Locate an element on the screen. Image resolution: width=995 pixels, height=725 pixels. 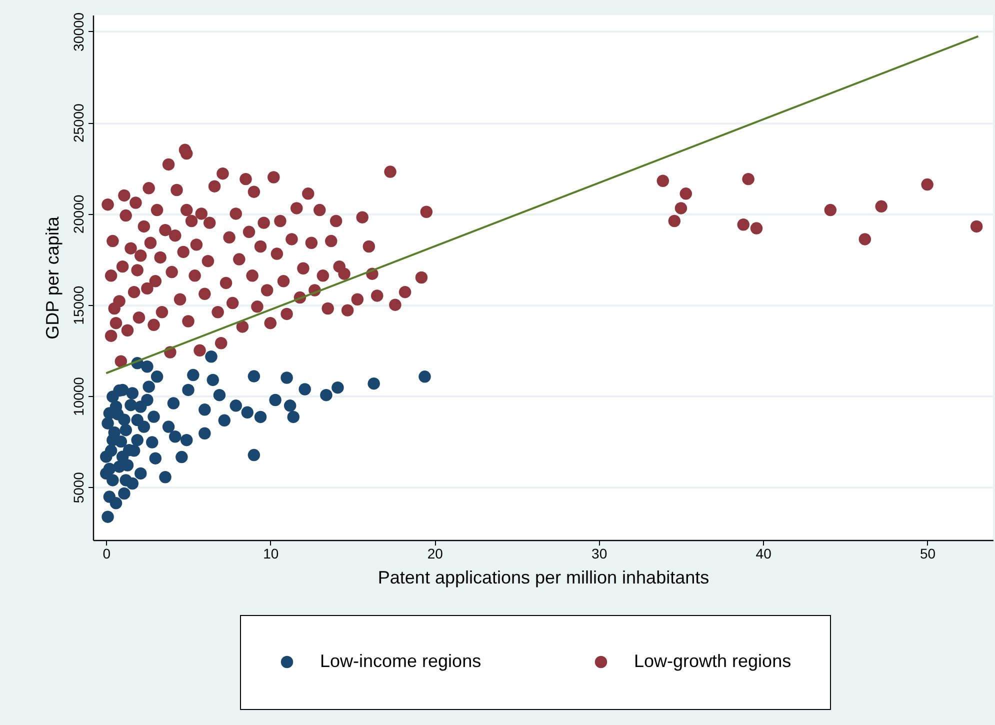
legend-label: Low-income regions is located at coordinates (401, 661).